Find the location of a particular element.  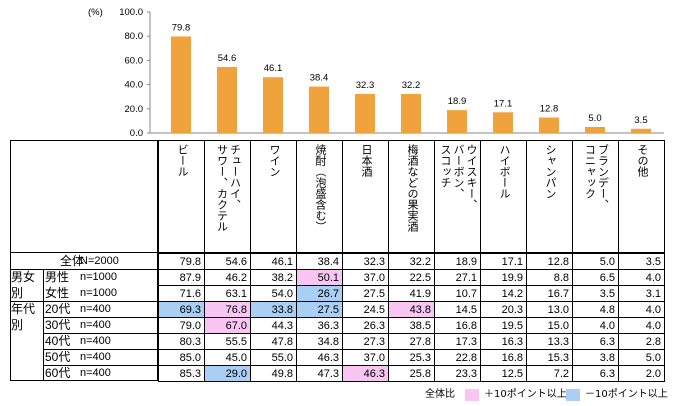

table-cell: 79.8 is located at coordinates (181, 261).